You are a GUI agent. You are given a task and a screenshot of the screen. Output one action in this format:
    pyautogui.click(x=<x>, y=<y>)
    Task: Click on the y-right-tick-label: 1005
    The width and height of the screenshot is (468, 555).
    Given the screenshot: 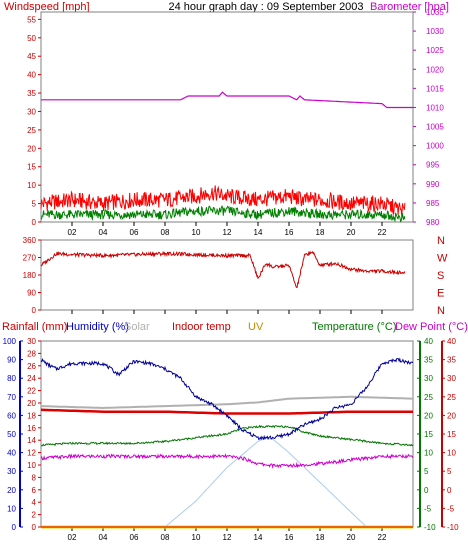 What is the action you would take?
    pyautogui.click(x=435, y=127)
    